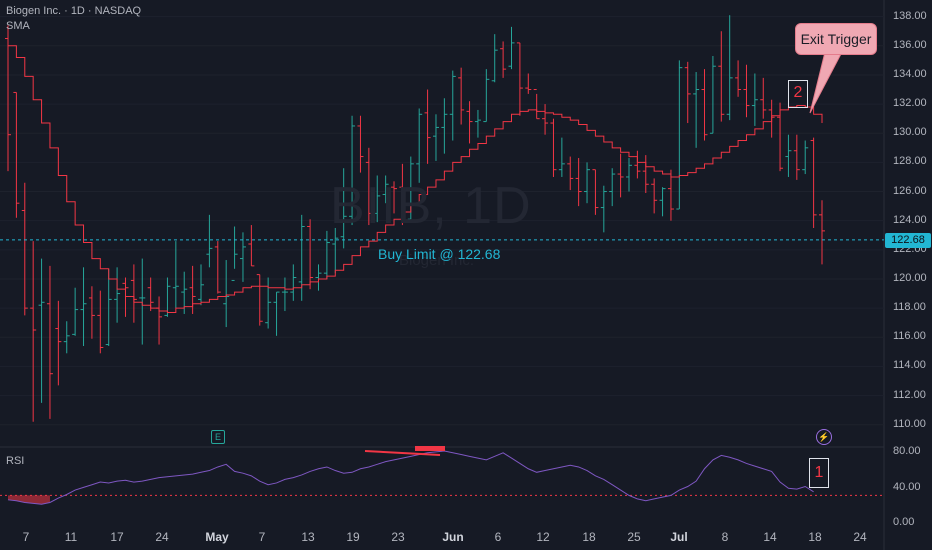 The height and width of the screenshot is (550, 932). What do you see at coordinates (819, 473) in the screenshot?
I see `marker-box-1: 1` at bounding box center [819, 473].